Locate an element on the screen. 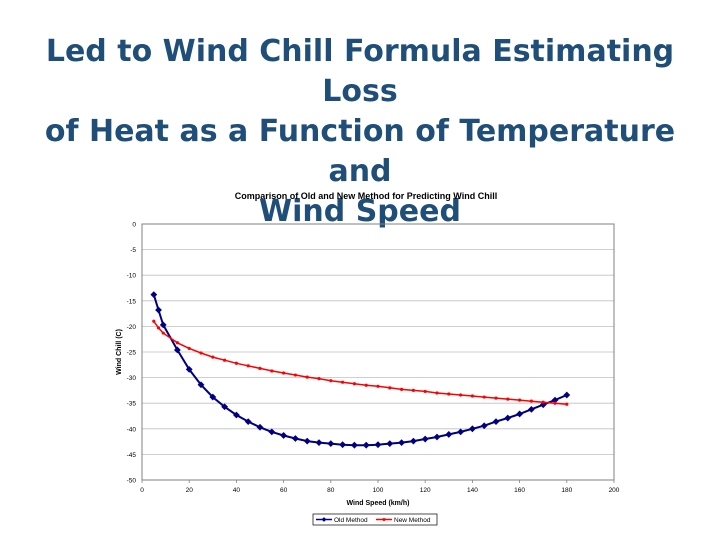  y-tick-label: -50 is located at coordinates (132, 481).